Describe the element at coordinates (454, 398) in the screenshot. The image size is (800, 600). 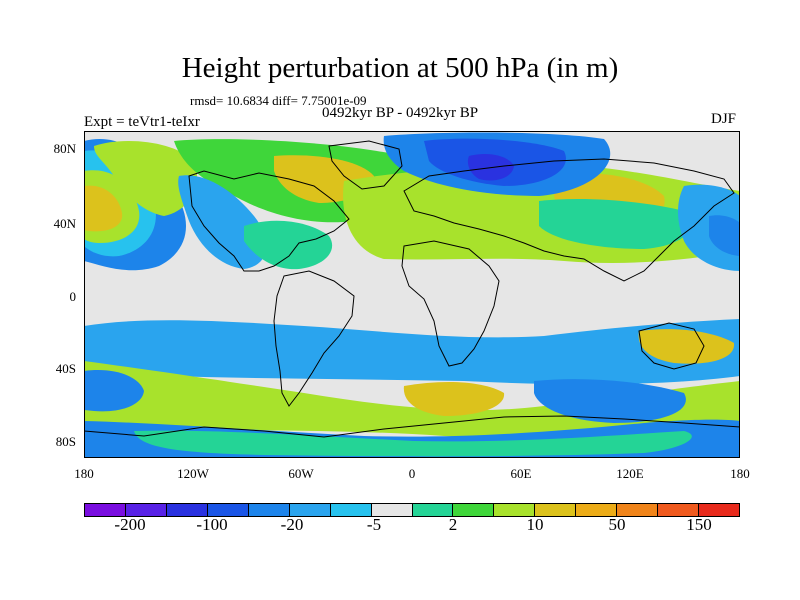
I see `field-south-gold-a` at that location.